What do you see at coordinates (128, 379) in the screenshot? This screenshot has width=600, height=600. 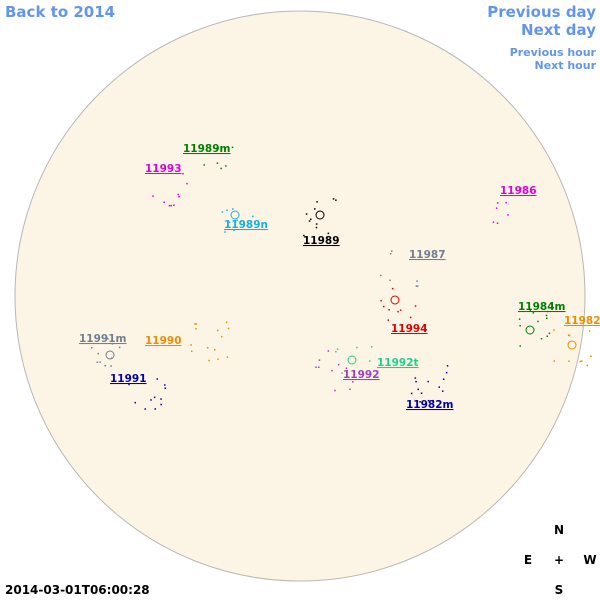 I see `region-label: 11991` at bounding box center [128, 379].